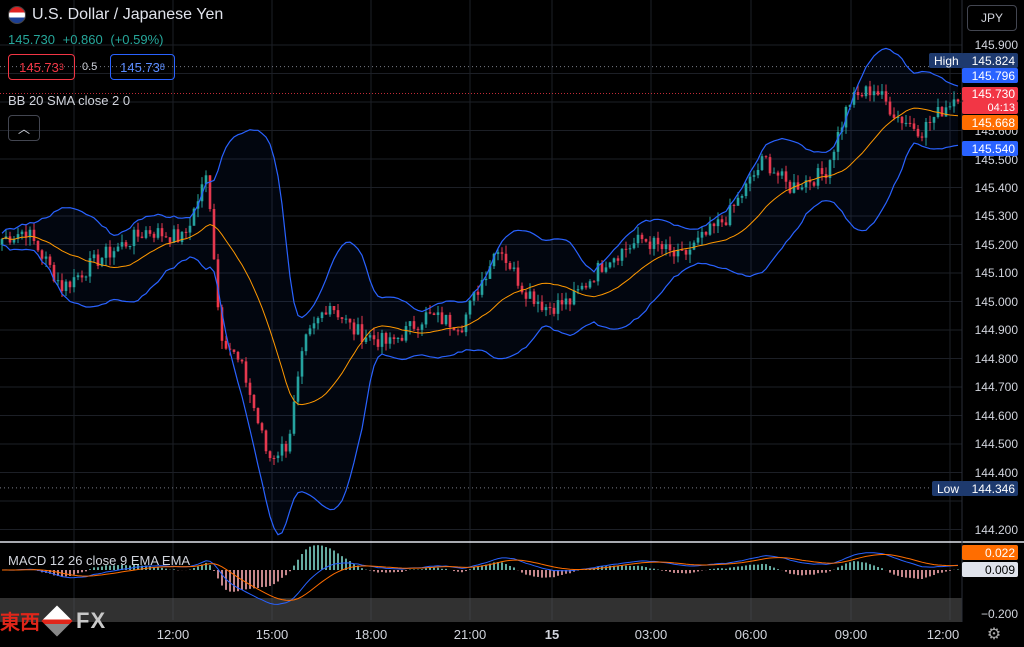 The image size is (1024, 647). I want to click on symbol-title: U.S. Dollar / Japanese Yen, so click(128, 14).